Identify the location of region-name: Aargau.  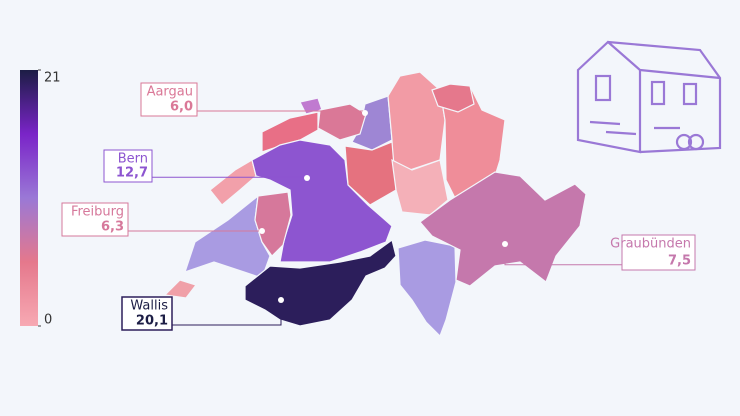
(170, 92).